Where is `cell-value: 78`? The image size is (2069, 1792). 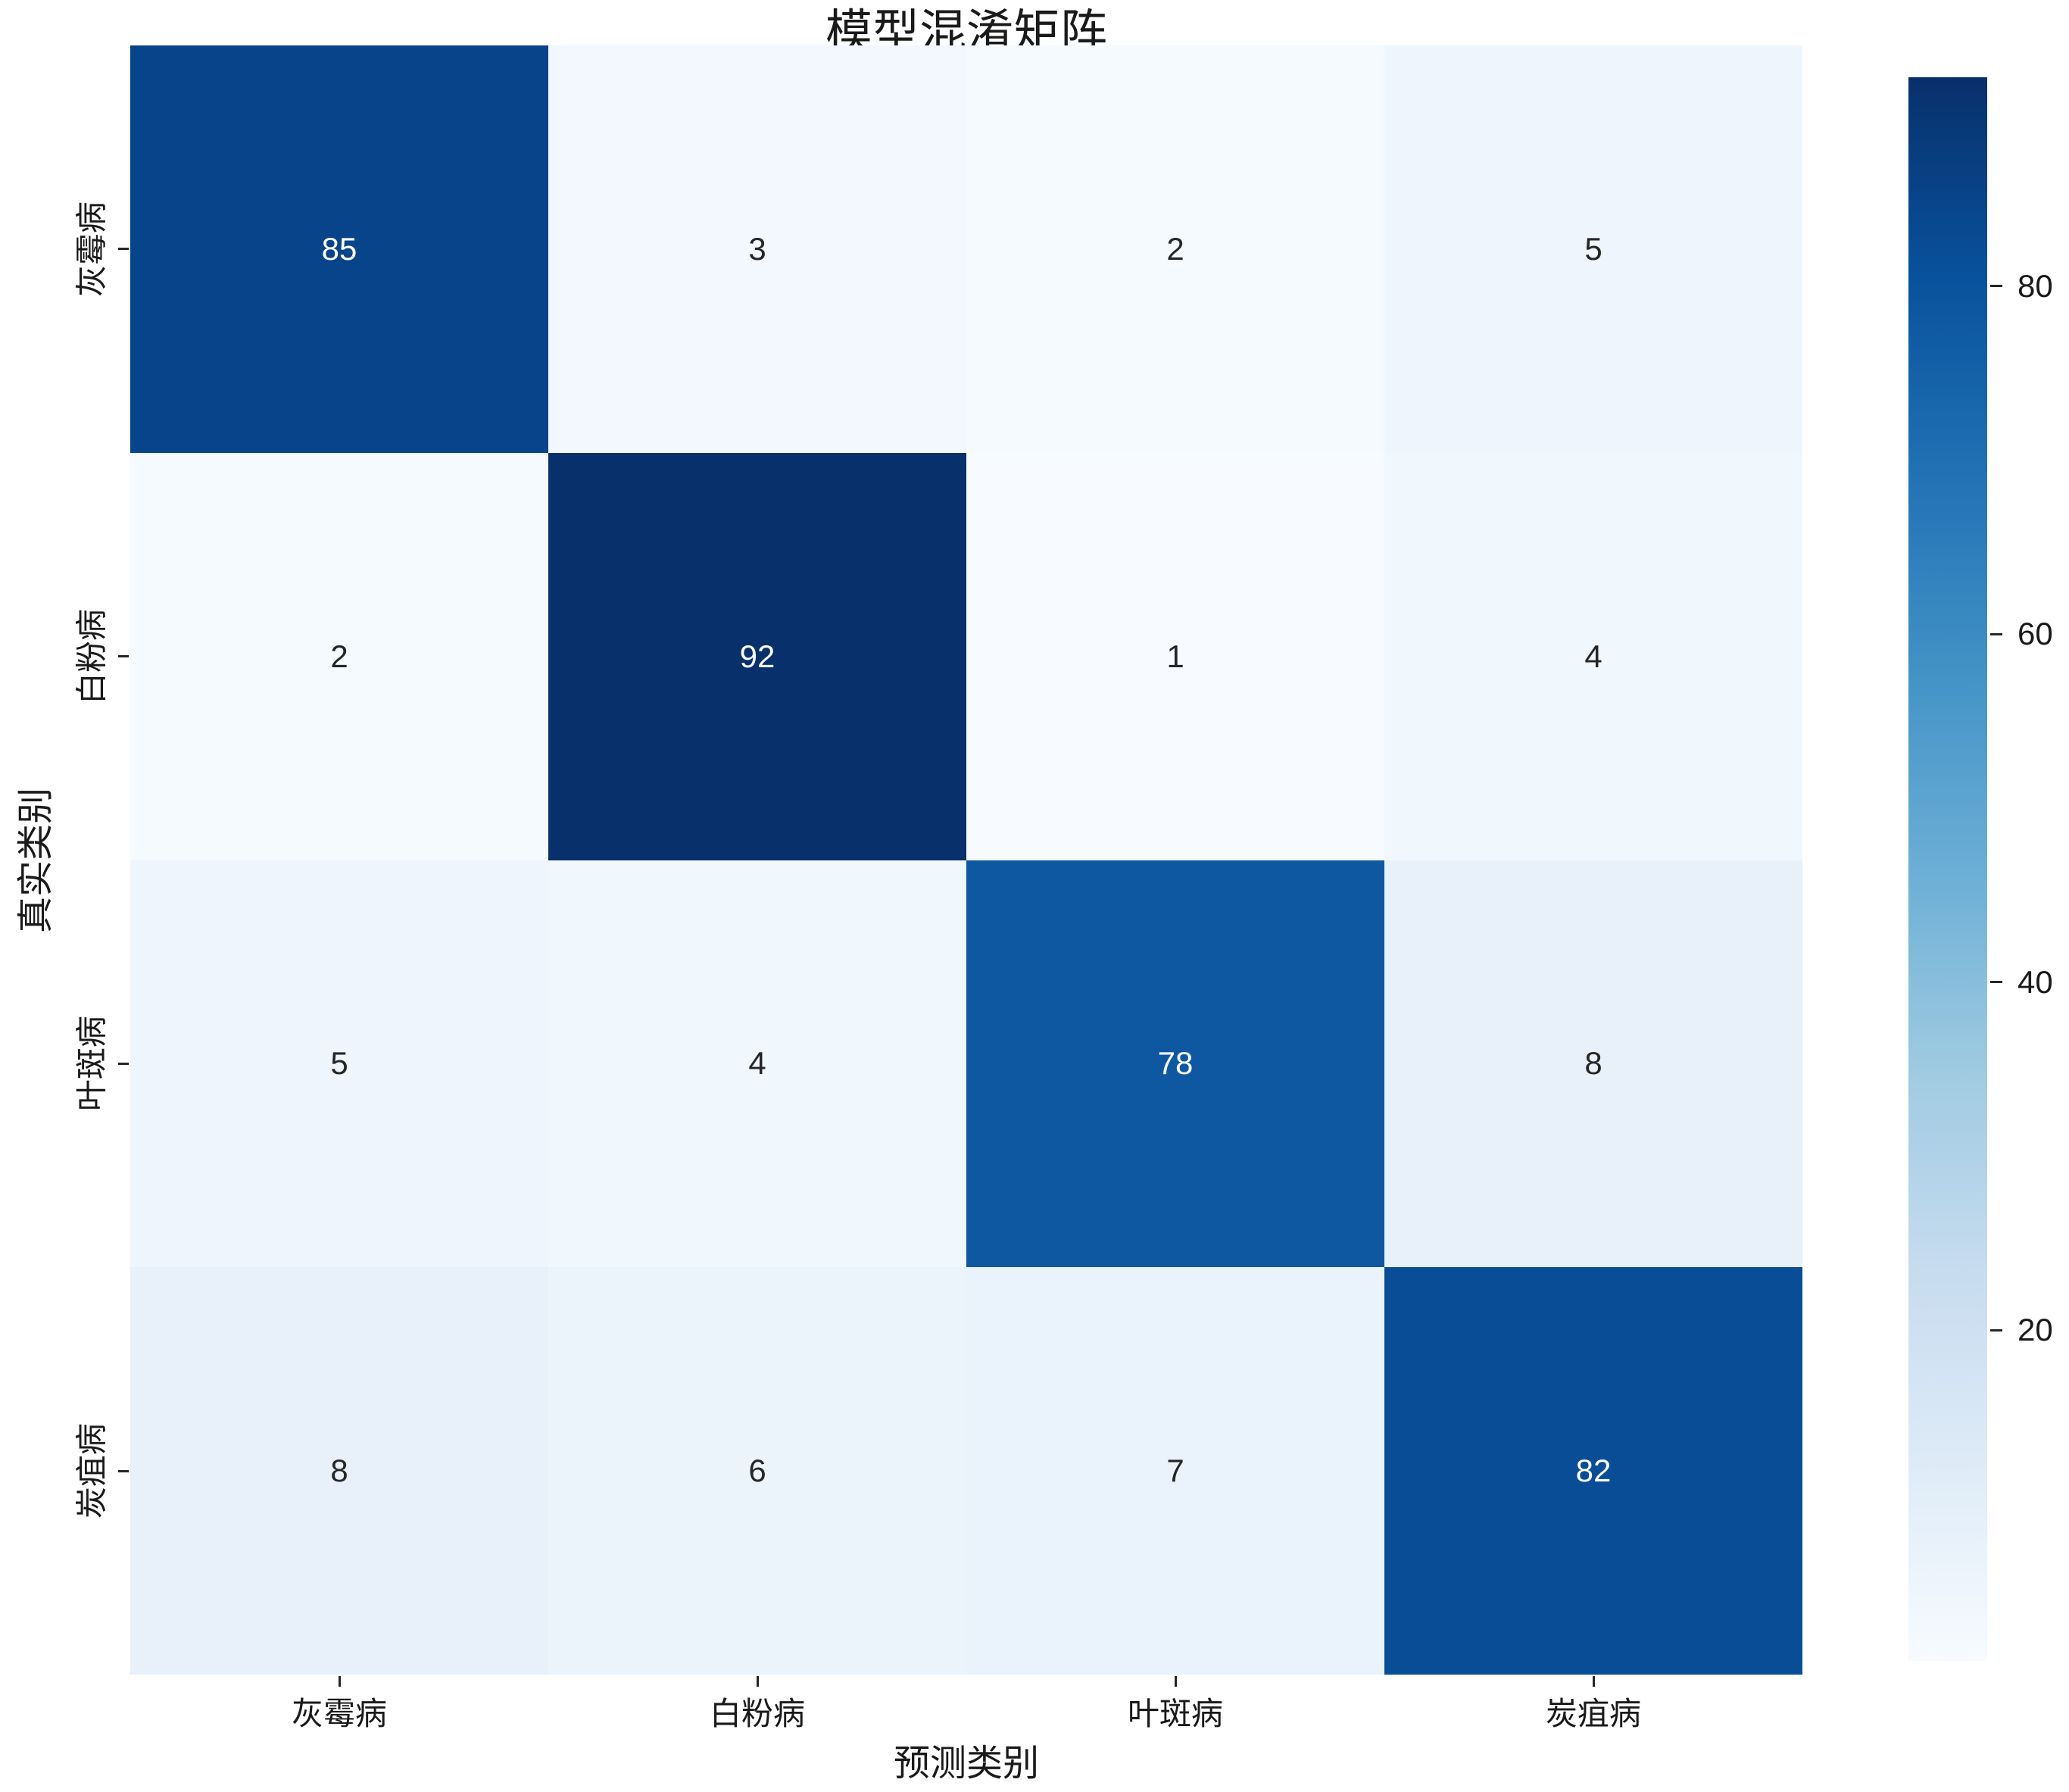
cell-value: 78 is located at coordinates (1175, 1063).